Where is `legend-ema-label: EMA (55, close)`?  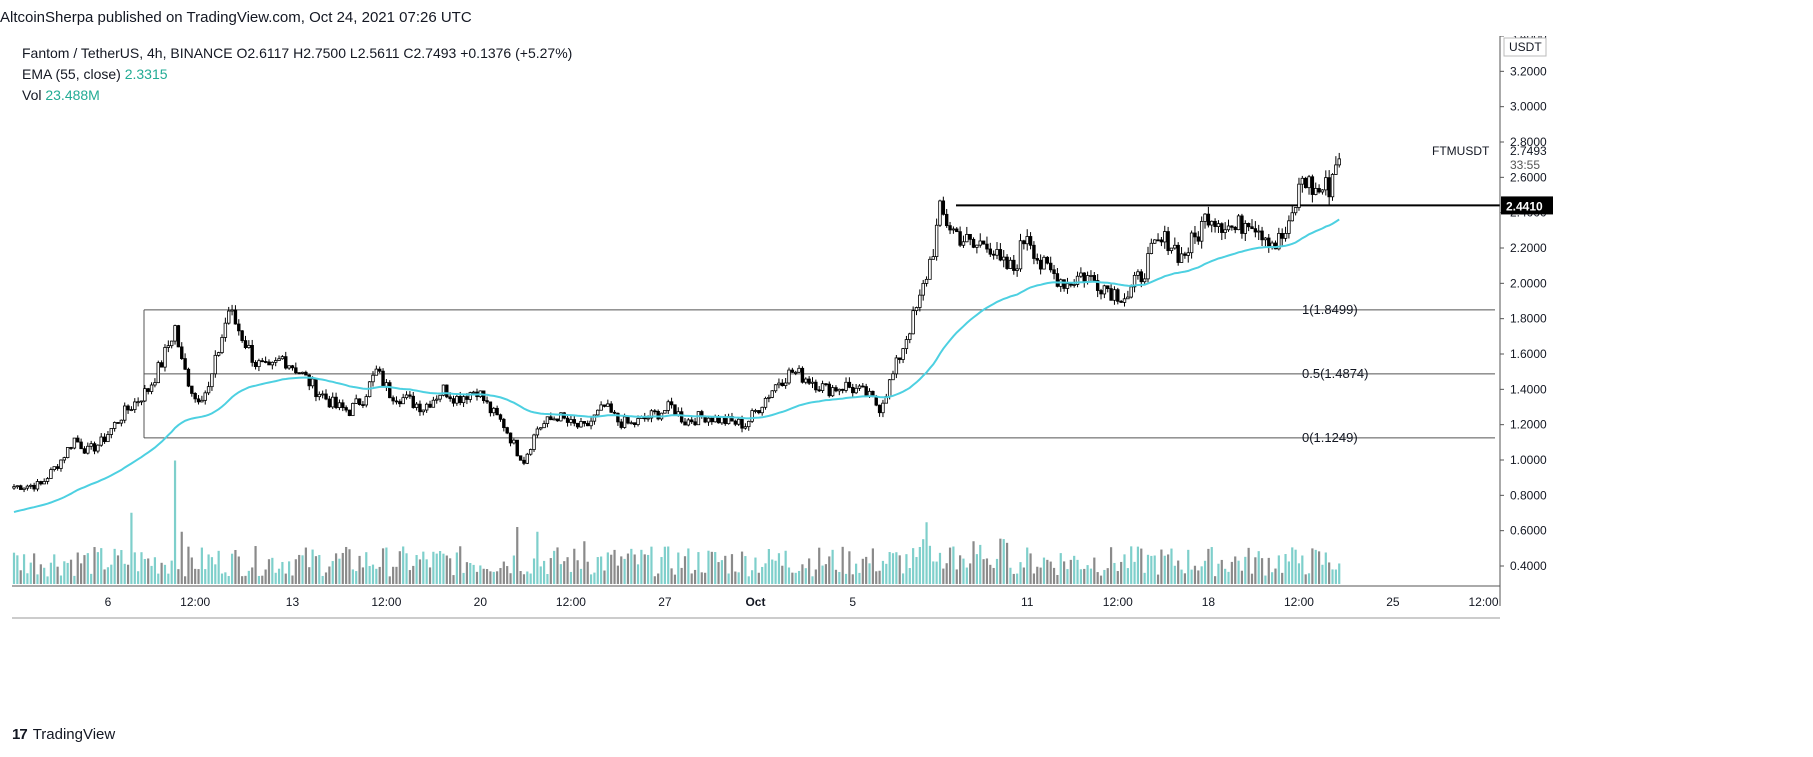 legend-ema-label: EMA (55, close) is located at coordinates (71, 74).